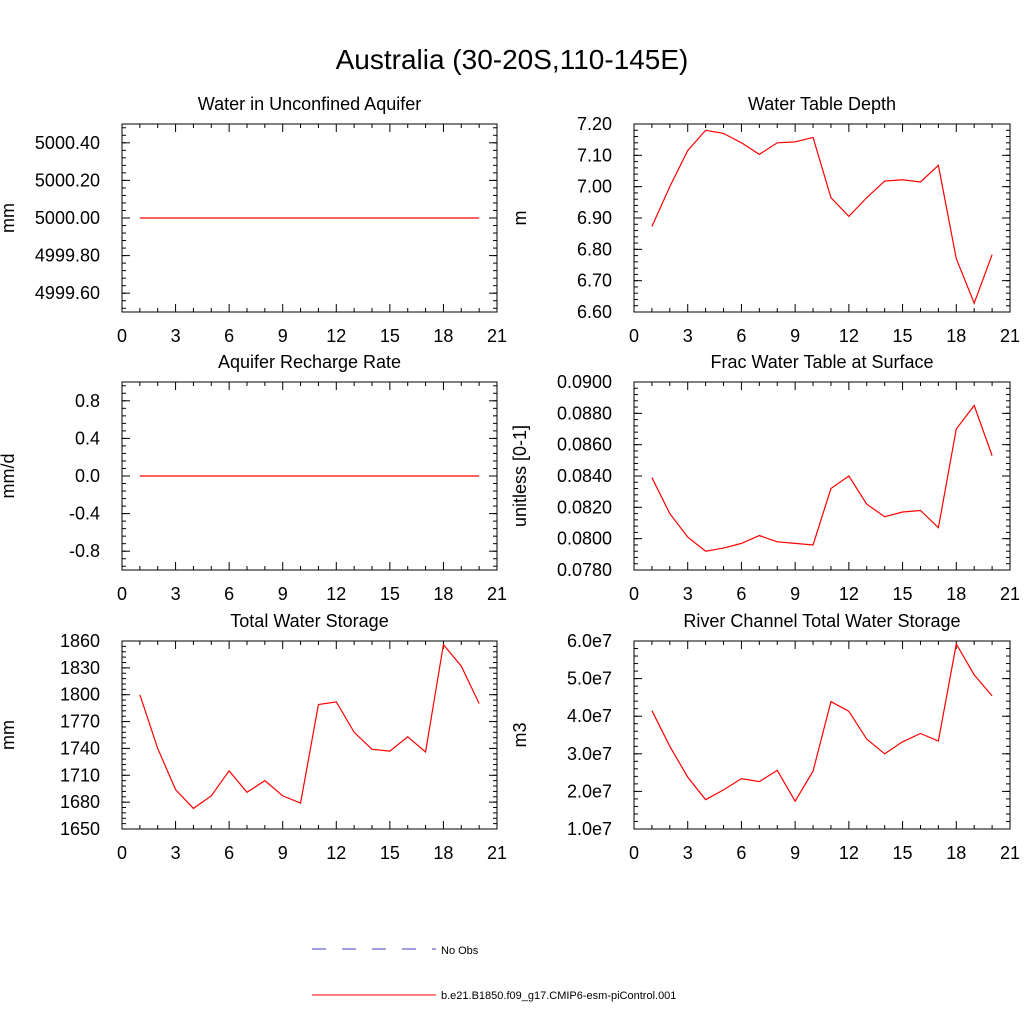 The height and width of the screenshot is (1024, 1024). I want to click on panel-title: Aquifer Recharge Rate, so click(309, 362).